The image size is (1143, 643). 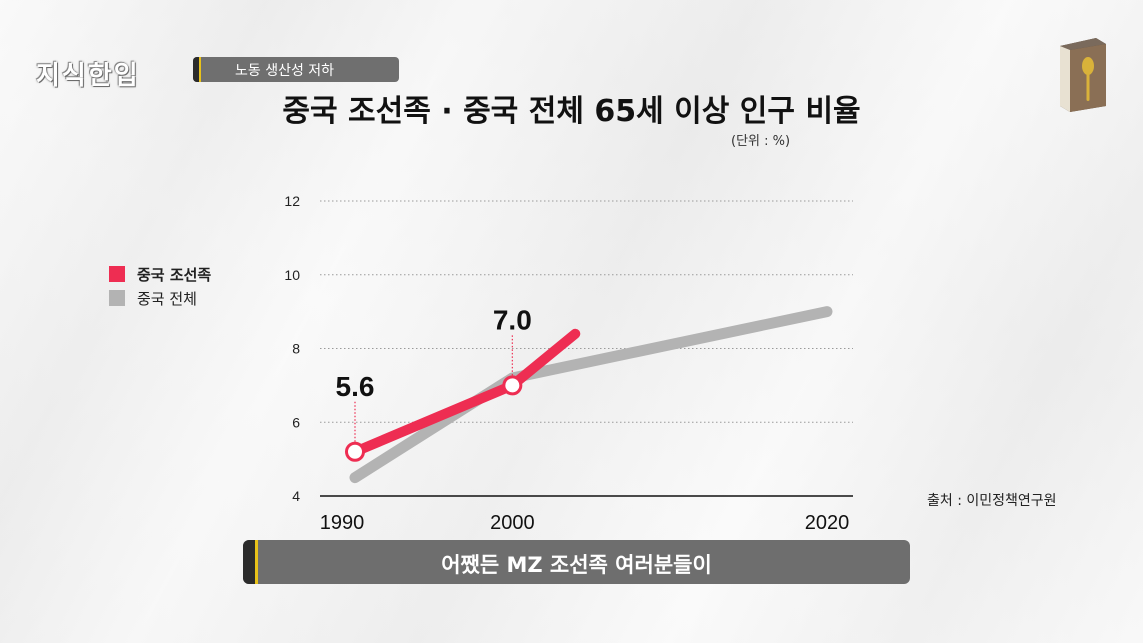 What do you see at coordinates (88, 76) in the screenshot?
I see `channel-logo: 지식한입` at bounding box center [88, 76].